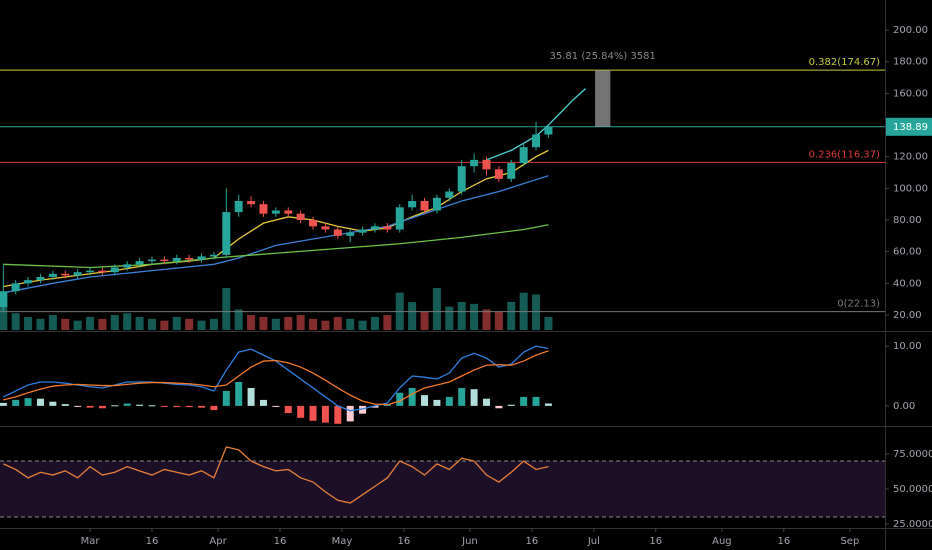 Image resolution: width=932 pixels, height=550 pixels. What do you see at coordinates (910, 93) in the screenshot?
I see `y-tick-label: 160.00` at bounding box center [910, 93].